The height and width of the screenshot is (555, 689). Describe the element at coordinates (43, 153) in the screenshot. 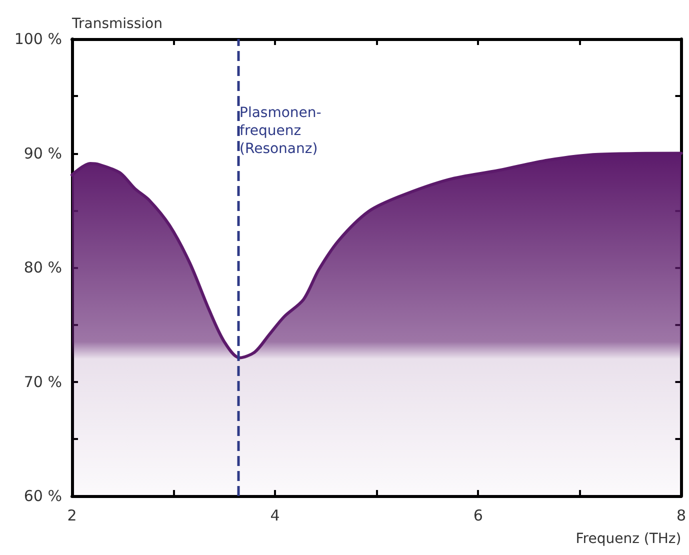

I see `y-tick-label: 90 %` at that location.